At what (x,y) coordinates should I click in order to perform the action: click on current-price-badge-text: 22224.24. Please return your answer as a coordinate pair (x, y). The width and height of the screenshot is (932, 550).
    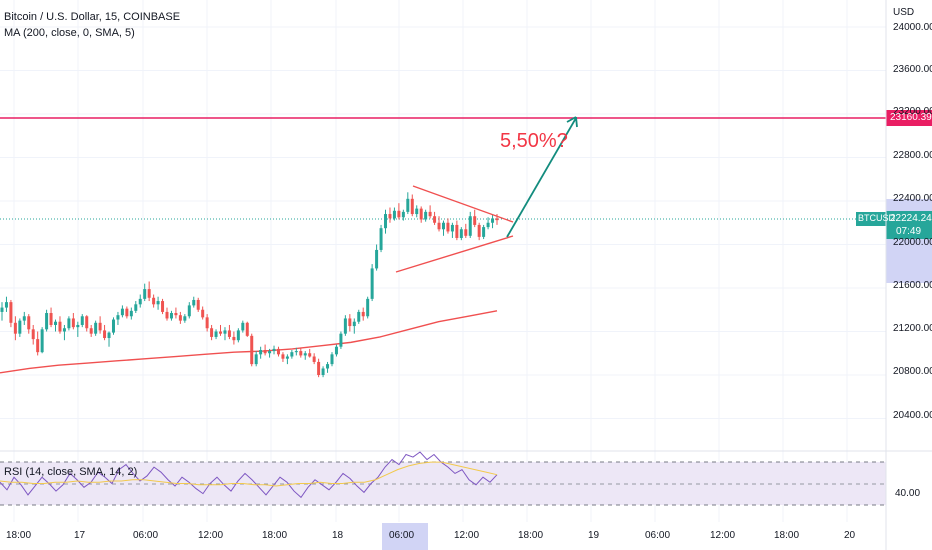
    Looking at the image, I should click on (911, 218).